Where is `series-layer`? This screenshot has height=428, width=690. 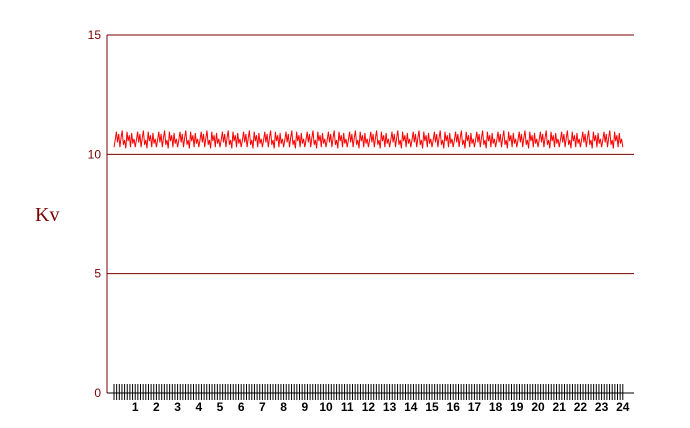 series-layer is located at coordinates (368, 139).